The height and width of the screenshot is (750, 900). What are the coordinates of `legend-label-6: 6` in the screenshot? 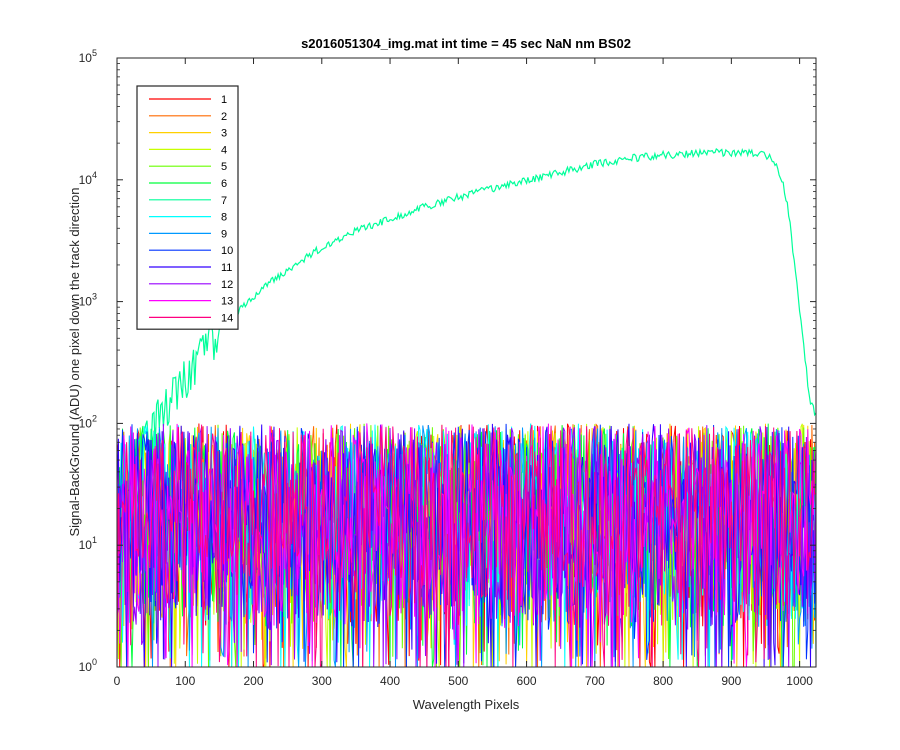 It's located at (224, 184).